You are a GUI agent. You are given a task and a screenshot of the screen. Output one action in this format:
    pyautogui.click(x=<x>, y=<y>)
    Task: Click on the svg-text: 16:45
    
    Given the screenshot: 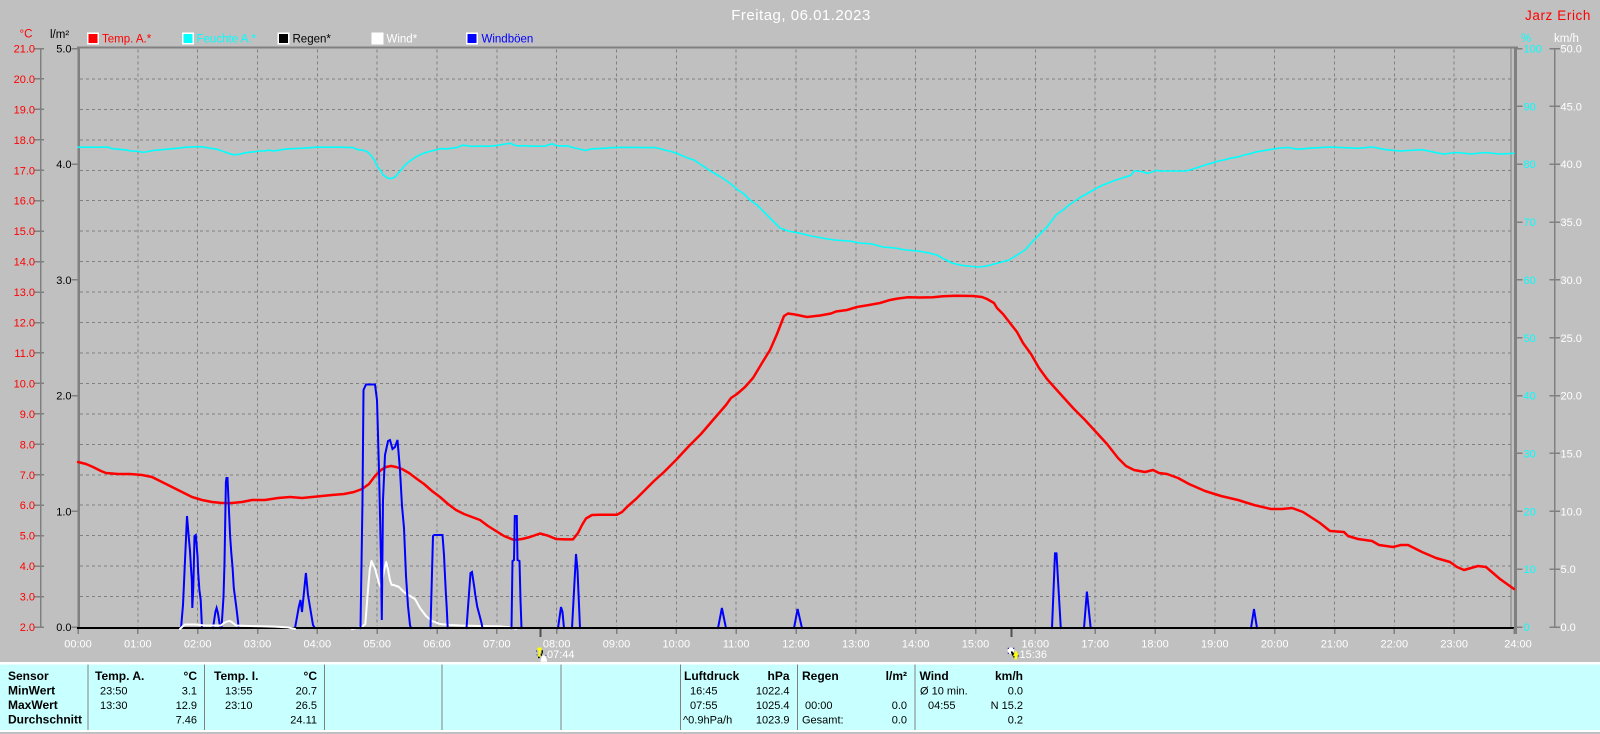 What is the action you would take?
    pyautogui.click(x=704, y=692)
    